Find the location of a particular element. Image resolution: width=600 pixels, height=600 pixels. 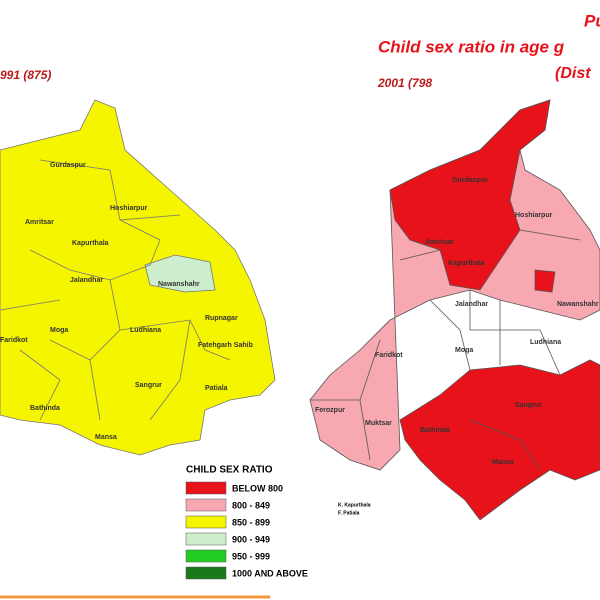

year-label: 2001 (798 is located at coordinates (404, 83).